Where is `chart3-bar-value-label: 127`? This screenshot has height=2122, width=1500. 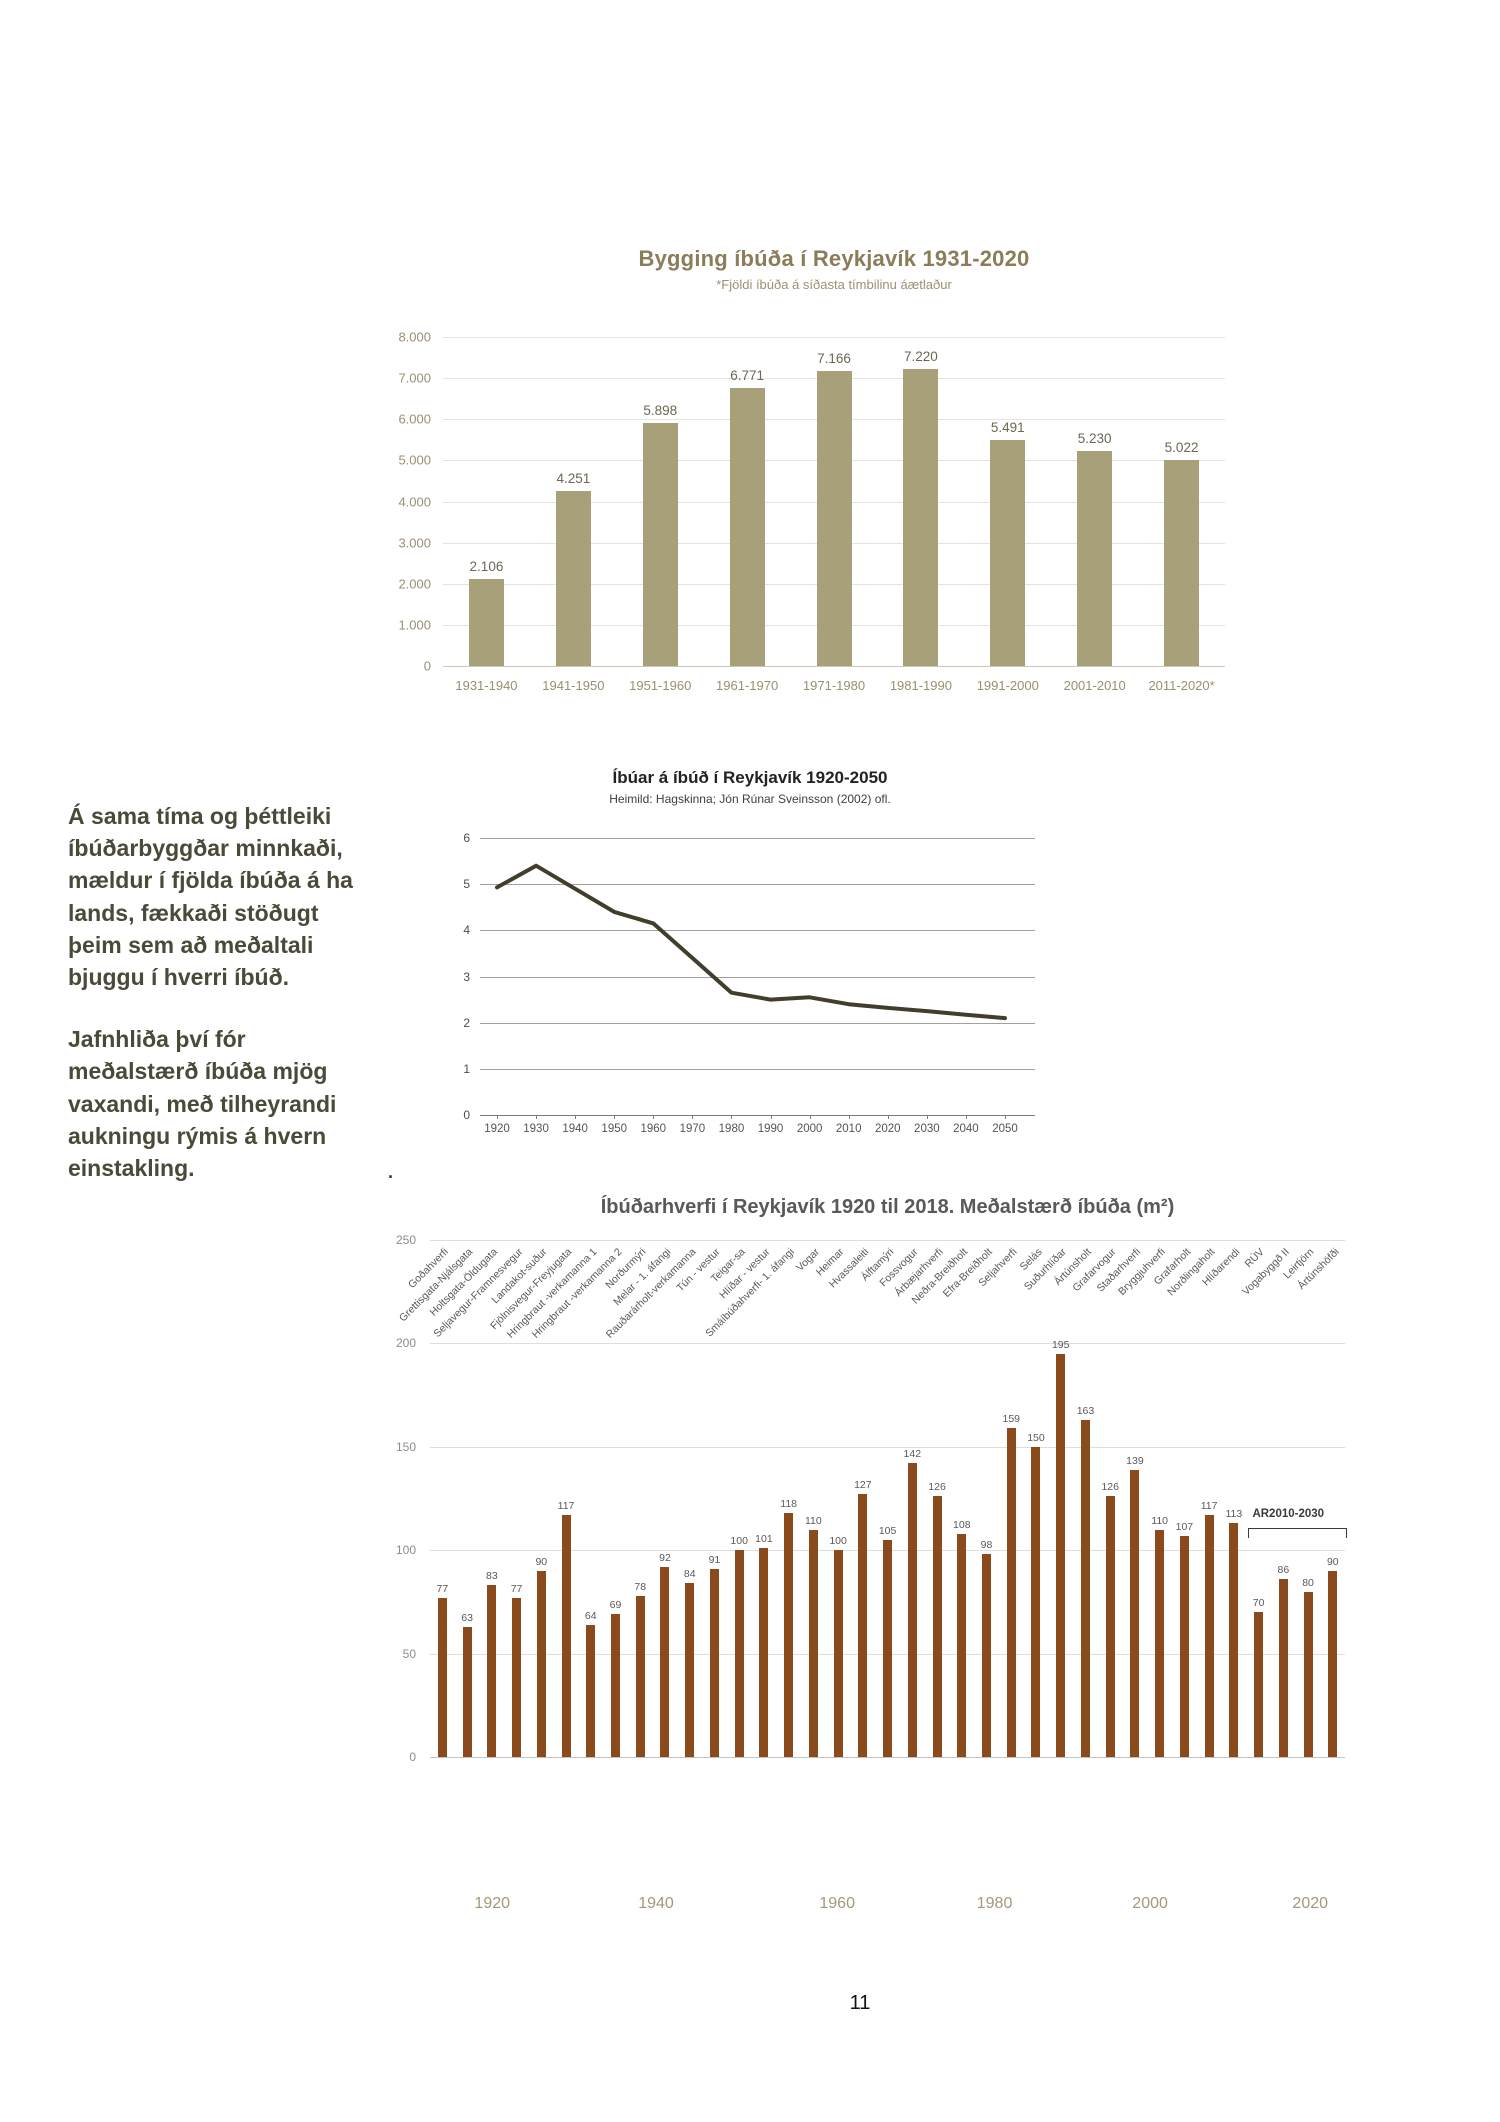 chart3-bar-value-label: 127 is located at coordinates (863, 1485).